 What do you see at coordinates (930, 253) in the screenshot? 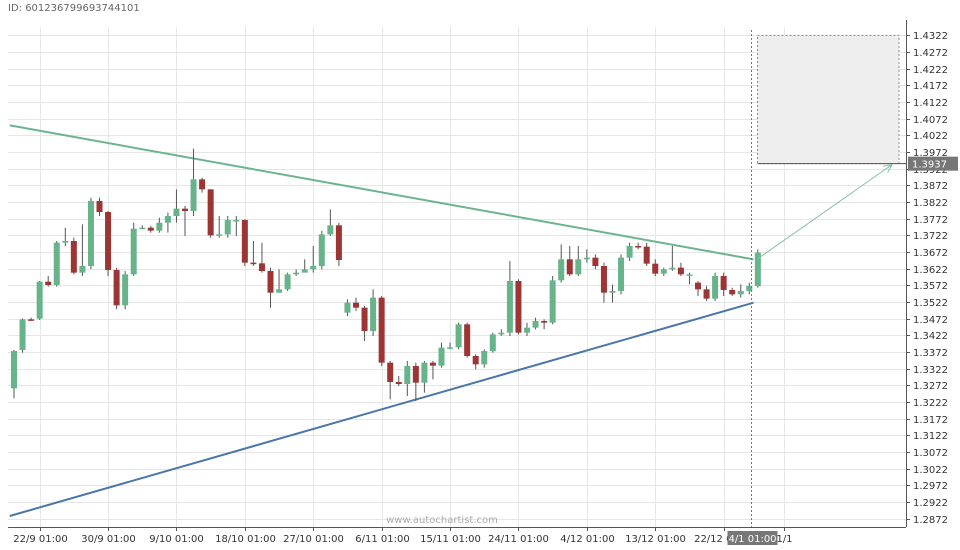
I see `y-tick-label: 1.3672` at bounding box center [930, 253].